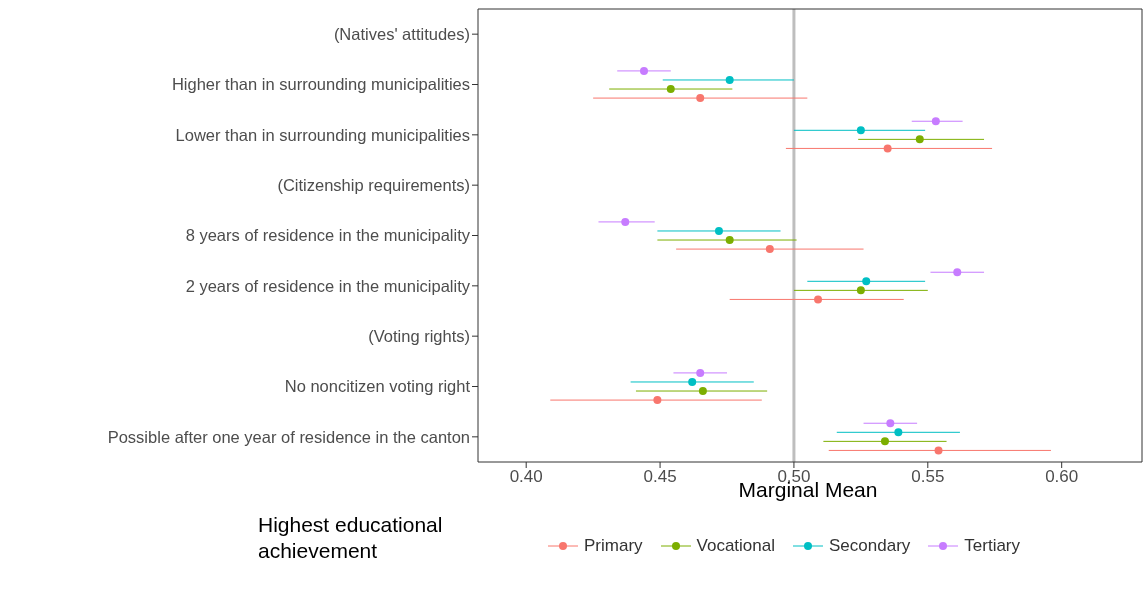 This screenshot has height=603, width=1148. I want to click on x-tick-label: 0.40, so click(526, 477).